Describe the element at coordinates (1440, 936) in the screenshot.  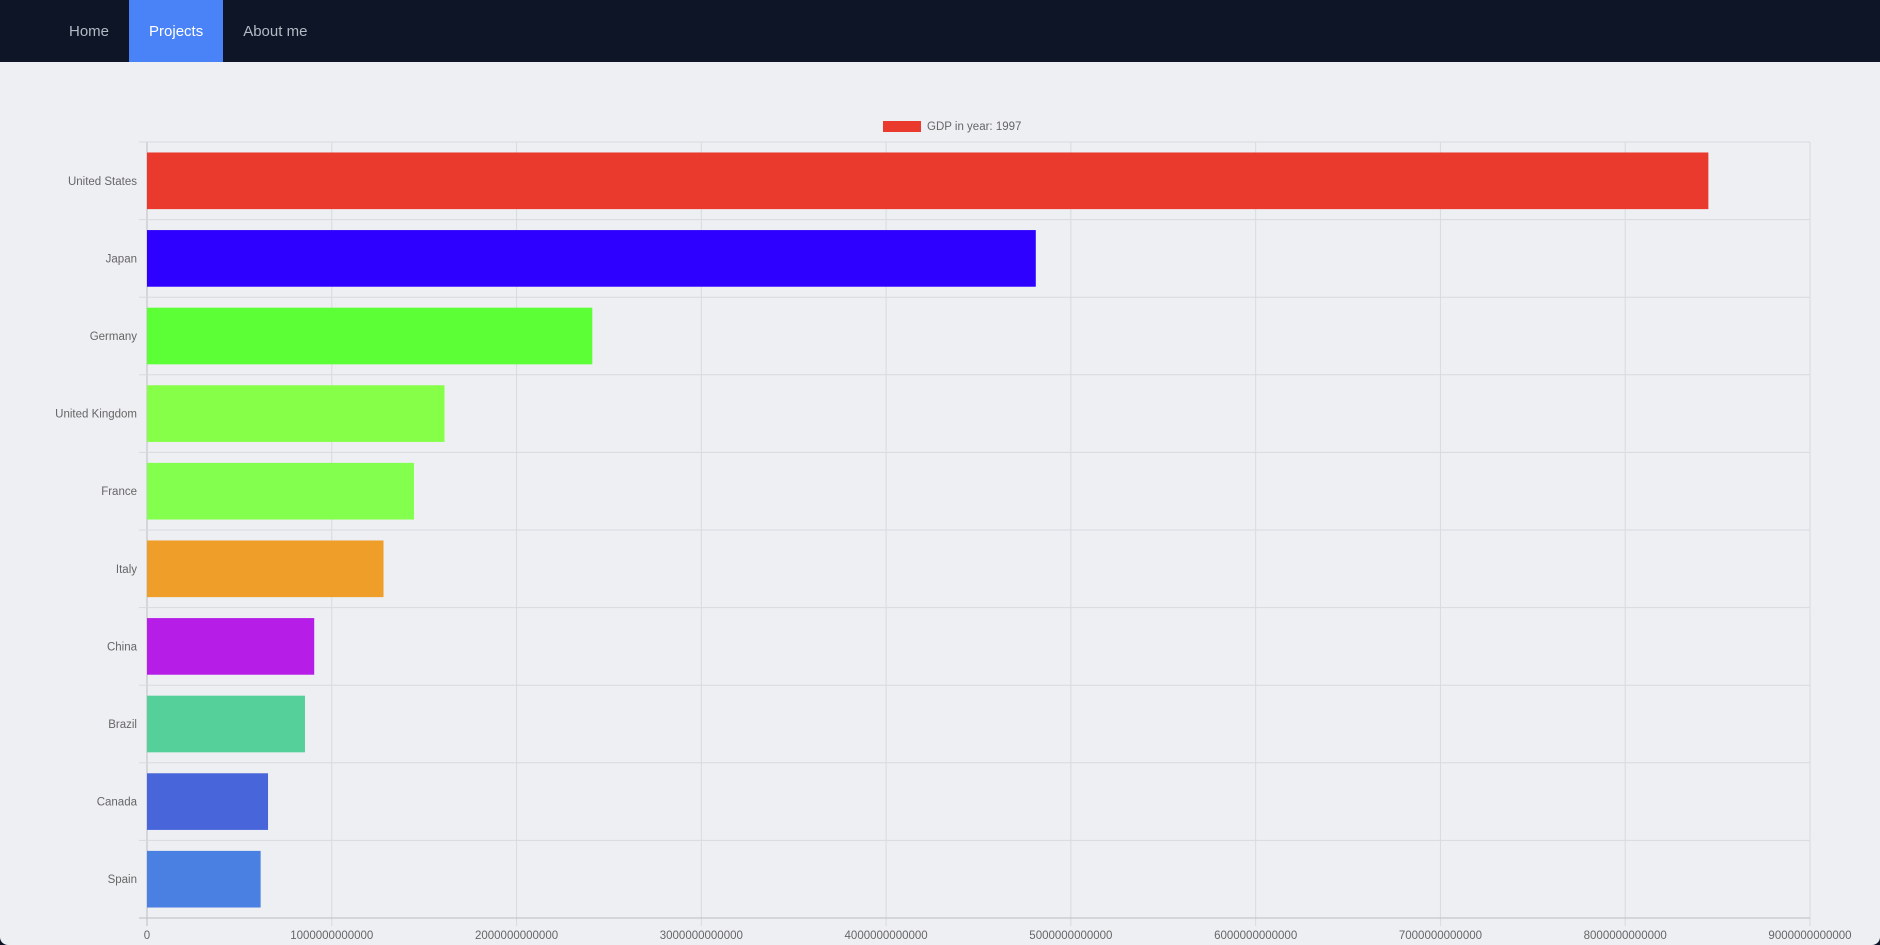
I see `x-tick-label: 7000000000000` at that location.